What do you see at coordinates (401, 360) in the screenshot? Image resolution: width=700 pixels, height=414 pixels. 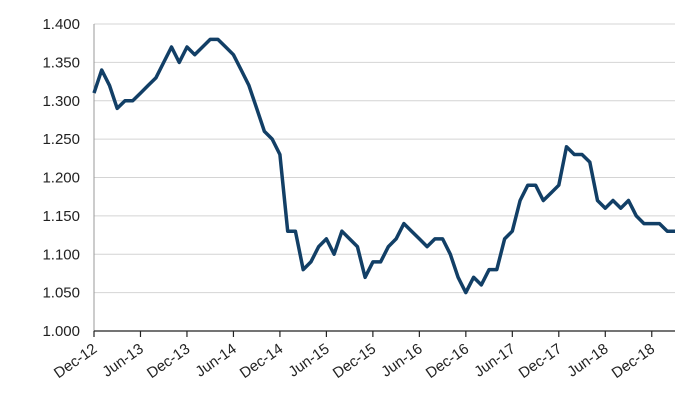 I see `x-tick-label: Jun-16` at bounding box center [401, 360].